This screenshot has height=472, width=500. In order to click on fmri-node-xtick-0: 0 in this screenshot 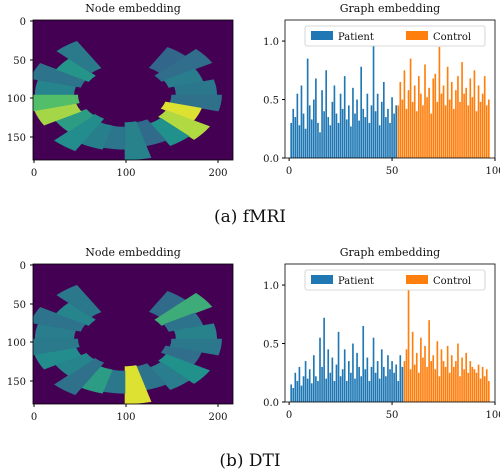, I will do `click(34, 173)`.